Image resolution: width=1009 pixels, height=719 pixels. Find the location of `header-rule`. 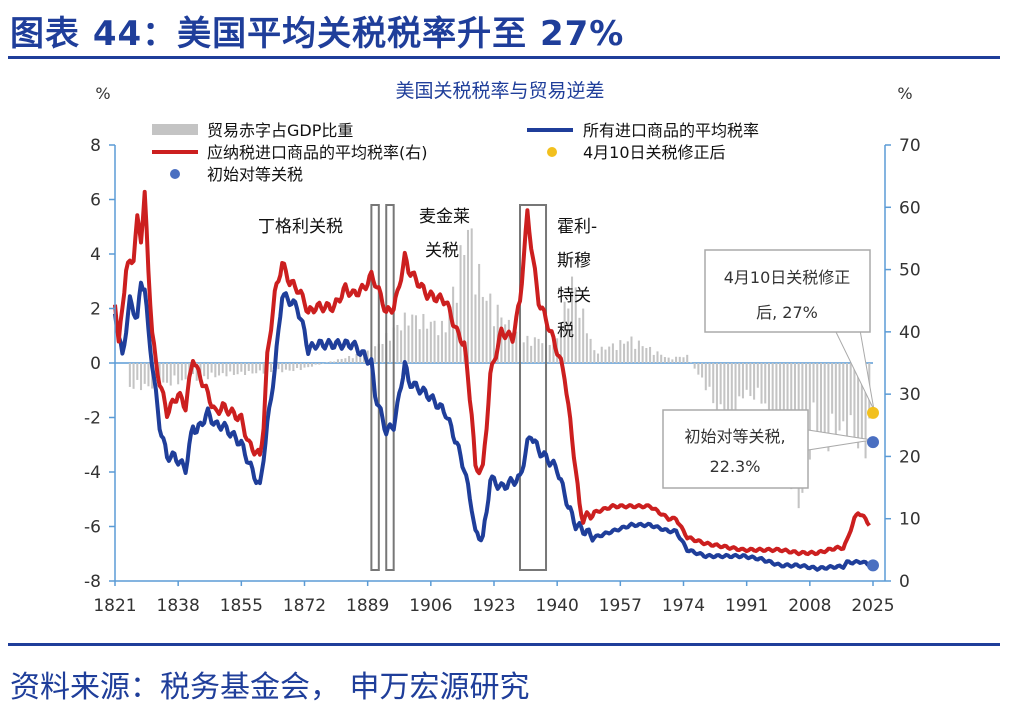

header-rule is located at coordinates (504, 57).